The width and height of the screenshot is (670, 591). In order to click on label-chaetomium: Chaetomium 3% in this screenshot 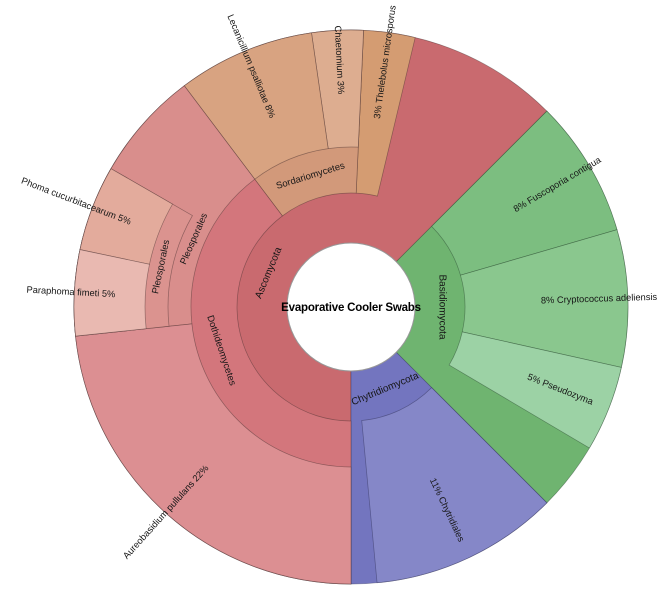, I will do `click(339, 59)`.